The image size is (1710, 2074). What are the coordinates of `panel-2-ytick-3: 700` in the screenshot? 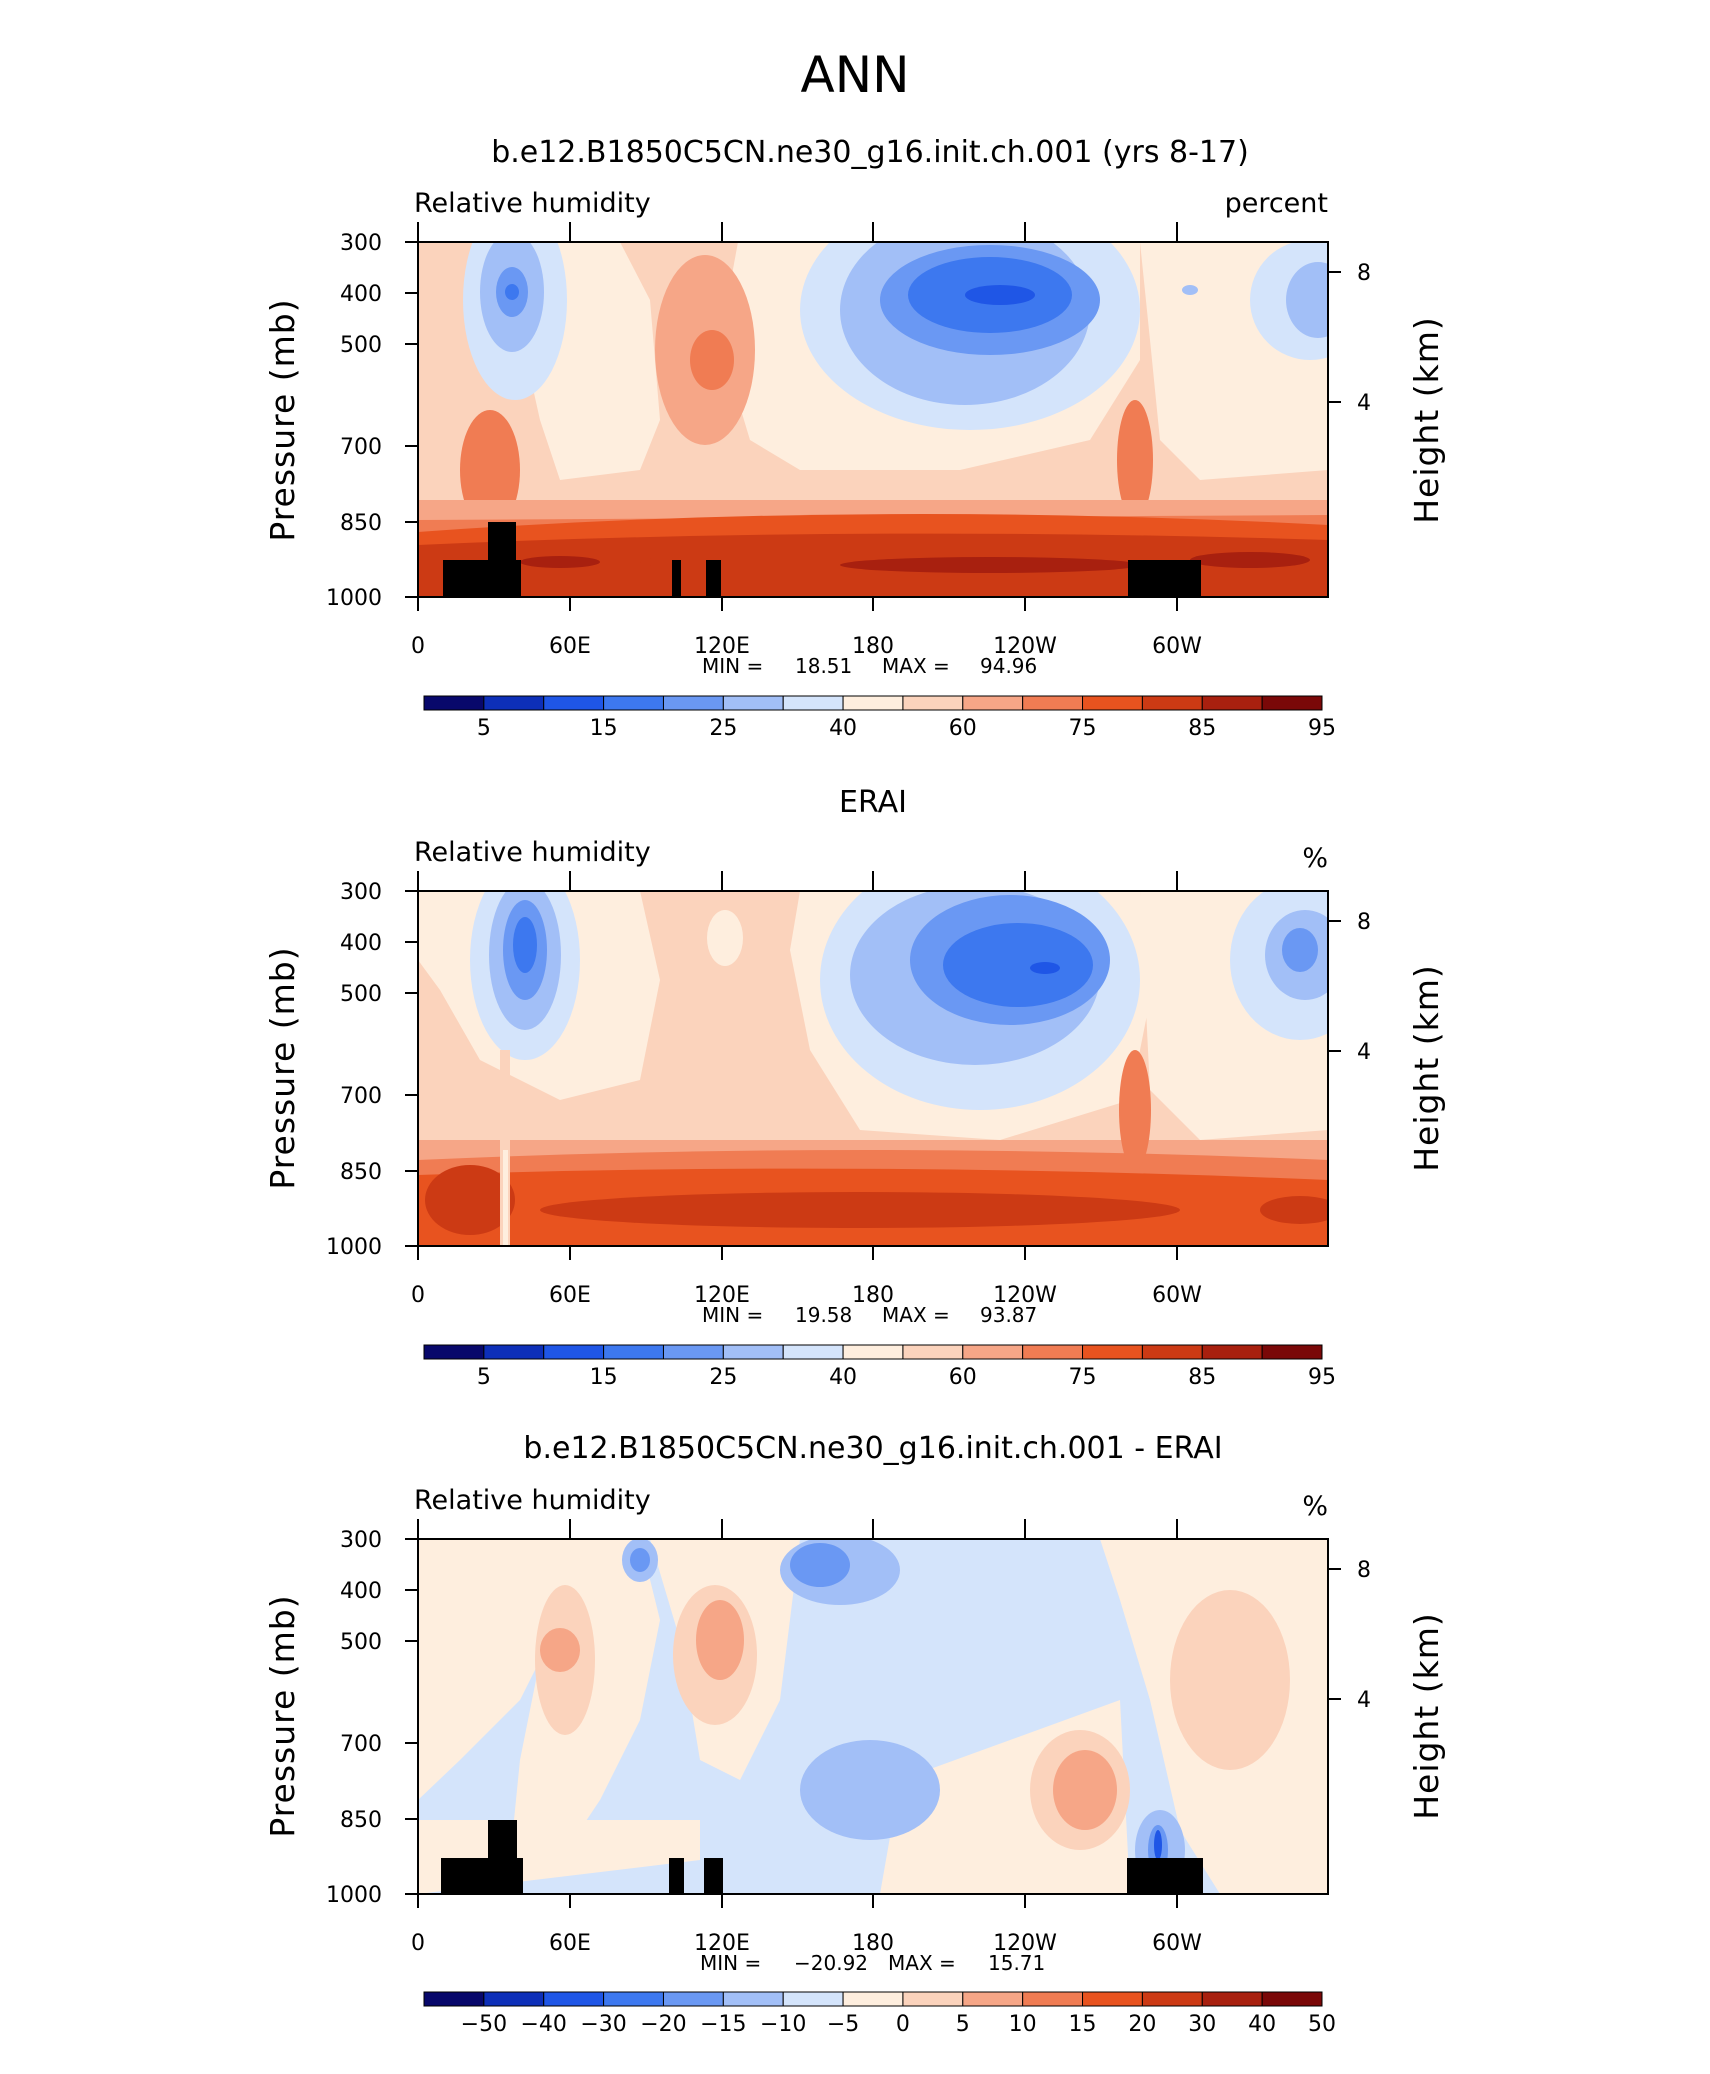 It's located at (361, 1096).